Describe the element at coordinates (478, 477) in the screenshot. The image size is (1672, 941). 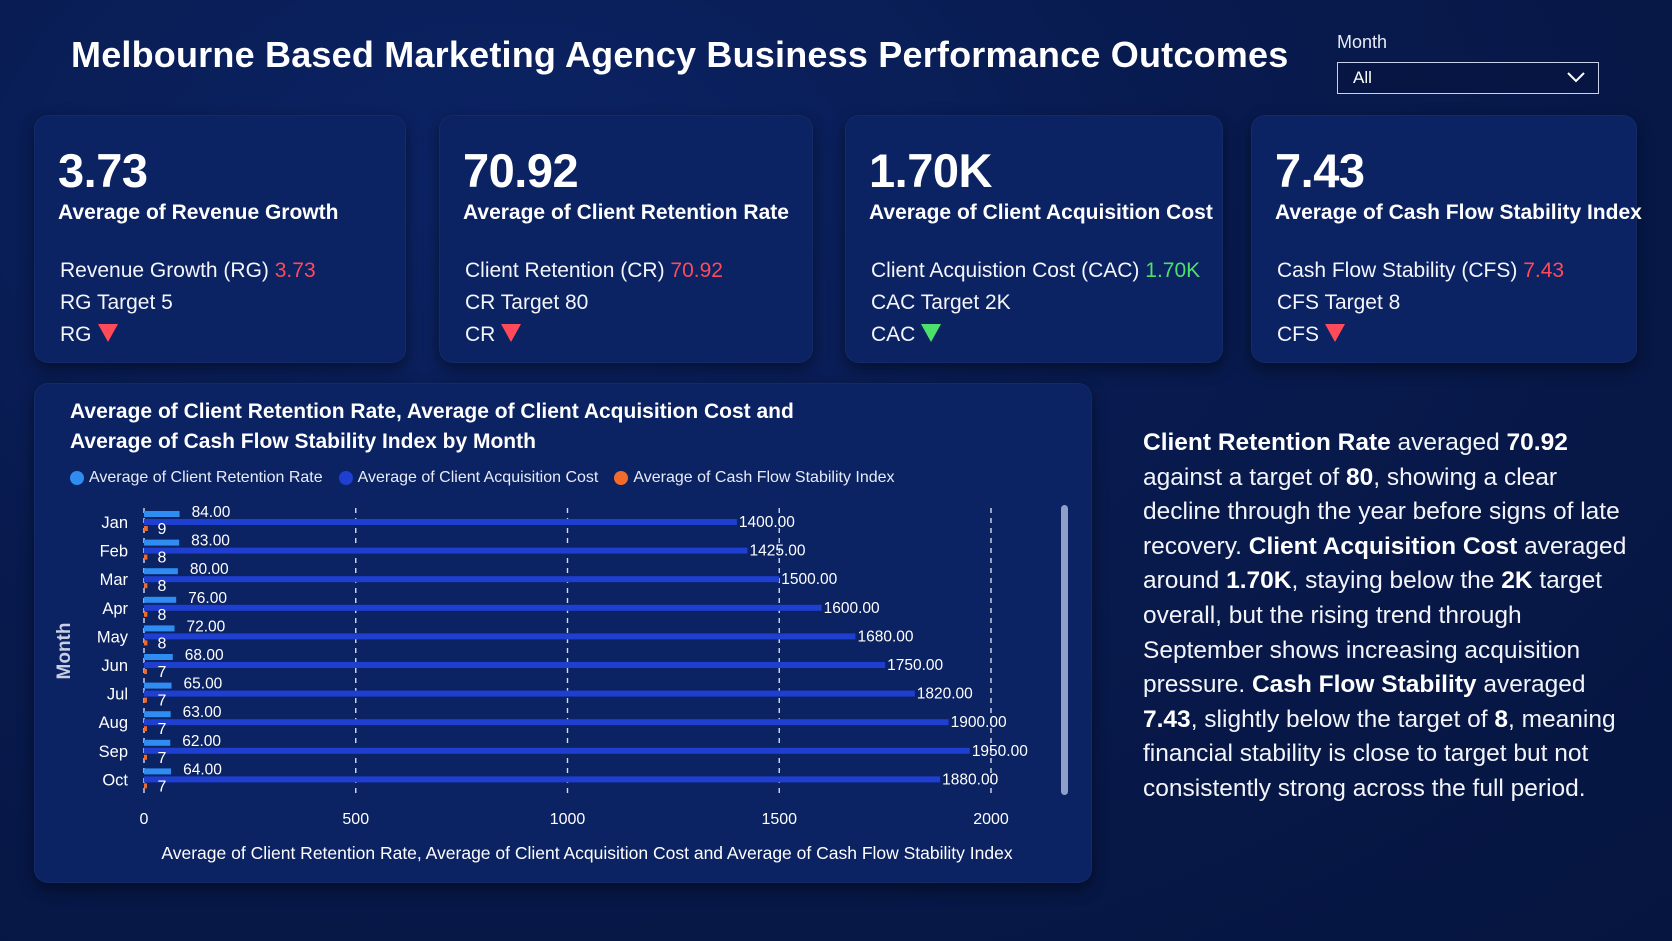
I see `legend-label: Average of Client Acquisition Cost` at that location.